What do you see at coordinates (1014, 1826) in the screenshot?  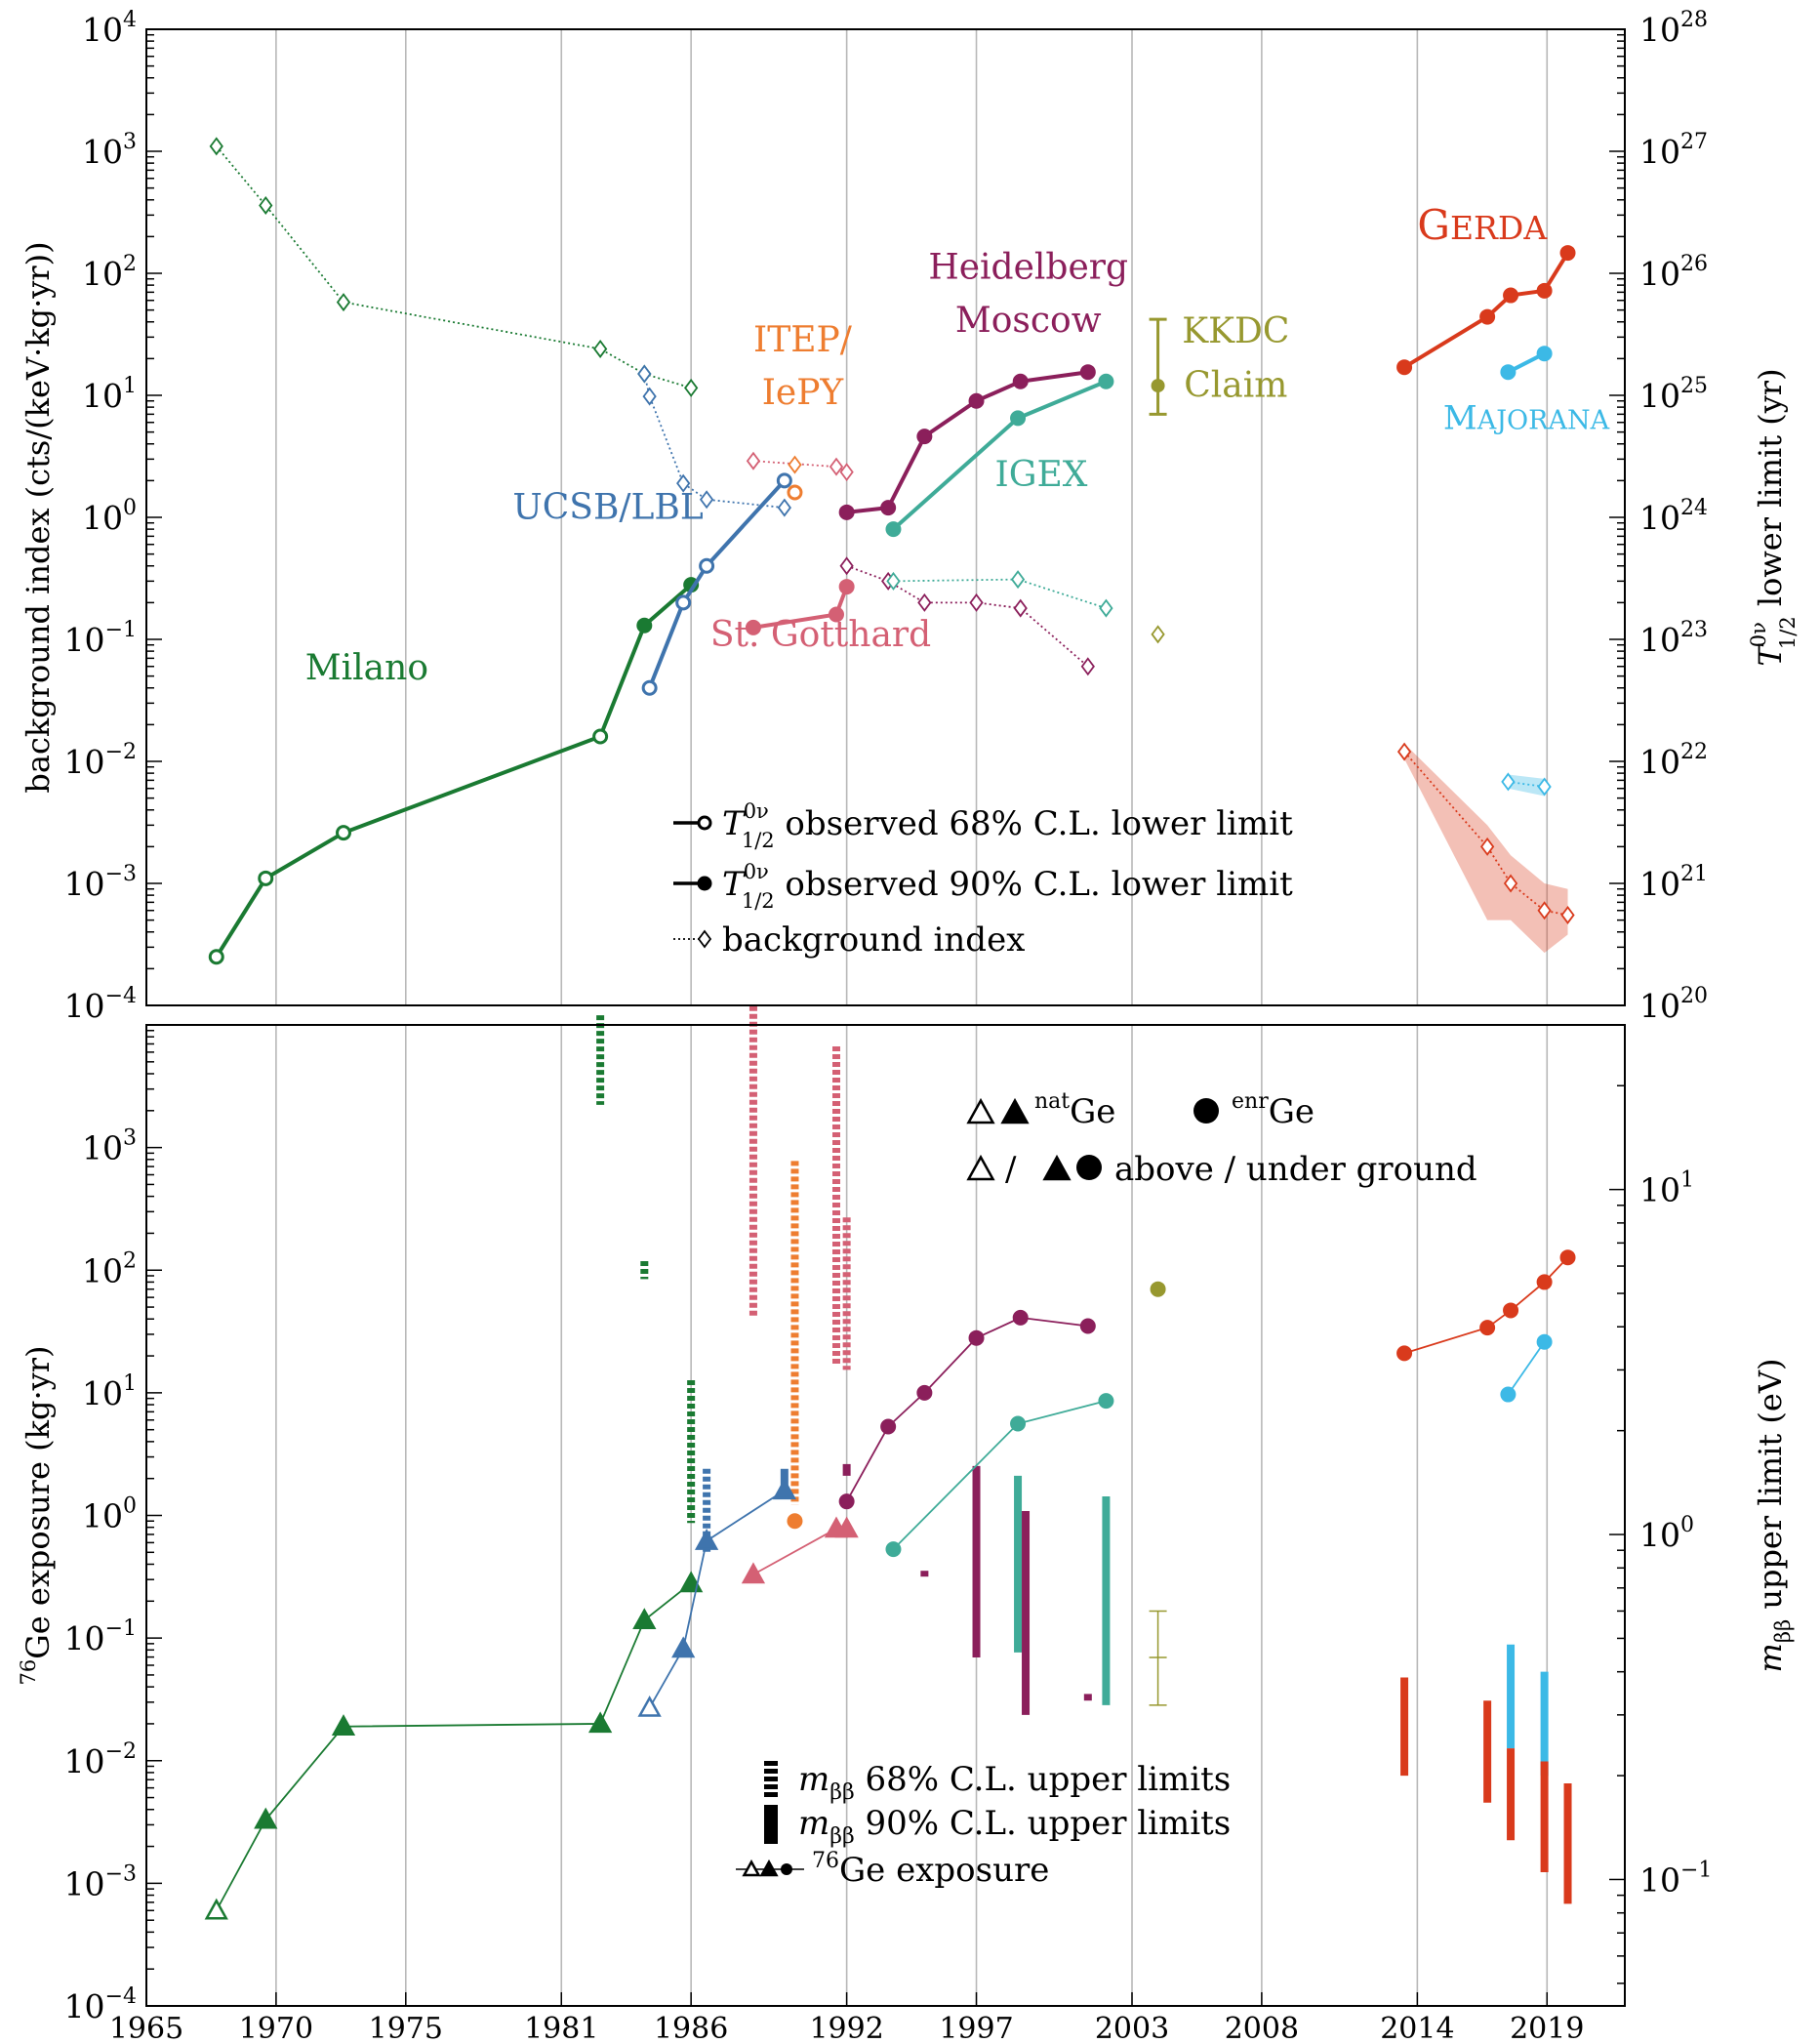 I see `legend-label: mββ 90% C.L. upper limits` at bounding box center [1014, 1826].